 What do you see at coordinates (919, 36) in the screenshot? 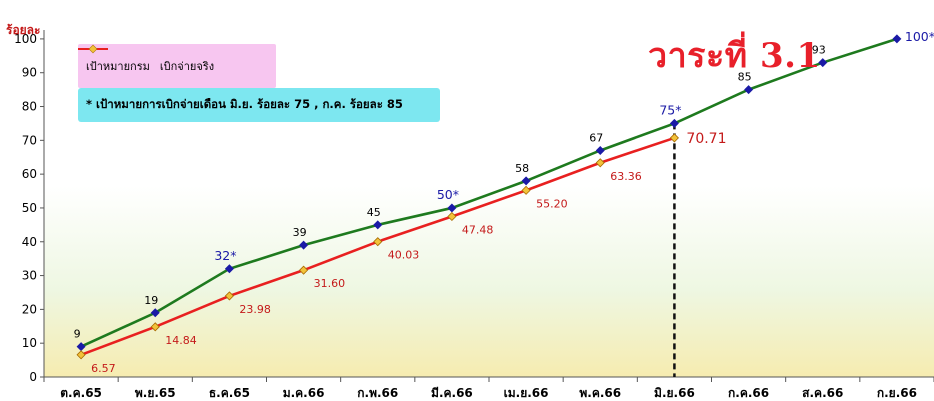
I see `target-point-label: 100*` at bounding box center [919, 36].